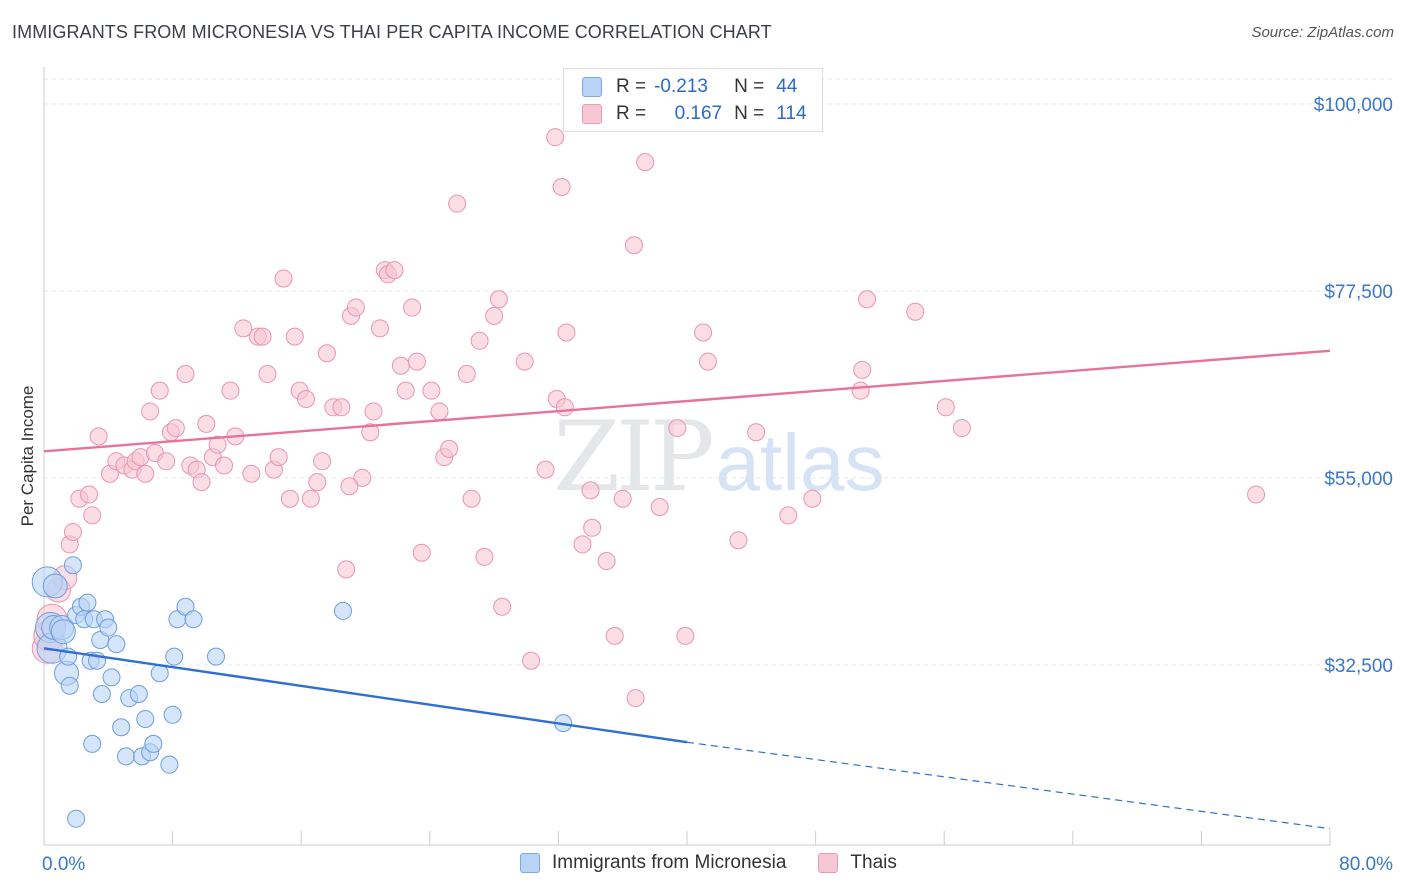 The width and height of the screenshot is (1406, 892). What do you see at coordinates (873, 862) in the screenshot?
I see `legend-series-name: Thais` at bounding box center [873, 862].